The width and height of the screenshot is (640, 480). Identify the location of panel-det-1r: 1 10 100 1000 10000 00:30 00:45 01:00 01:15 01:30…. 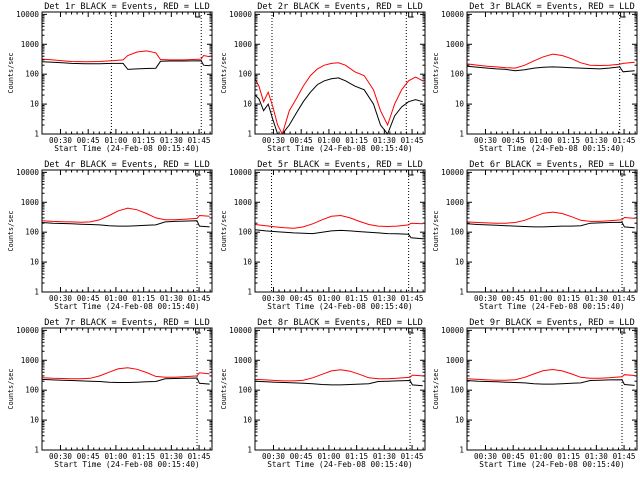
(110, 77).